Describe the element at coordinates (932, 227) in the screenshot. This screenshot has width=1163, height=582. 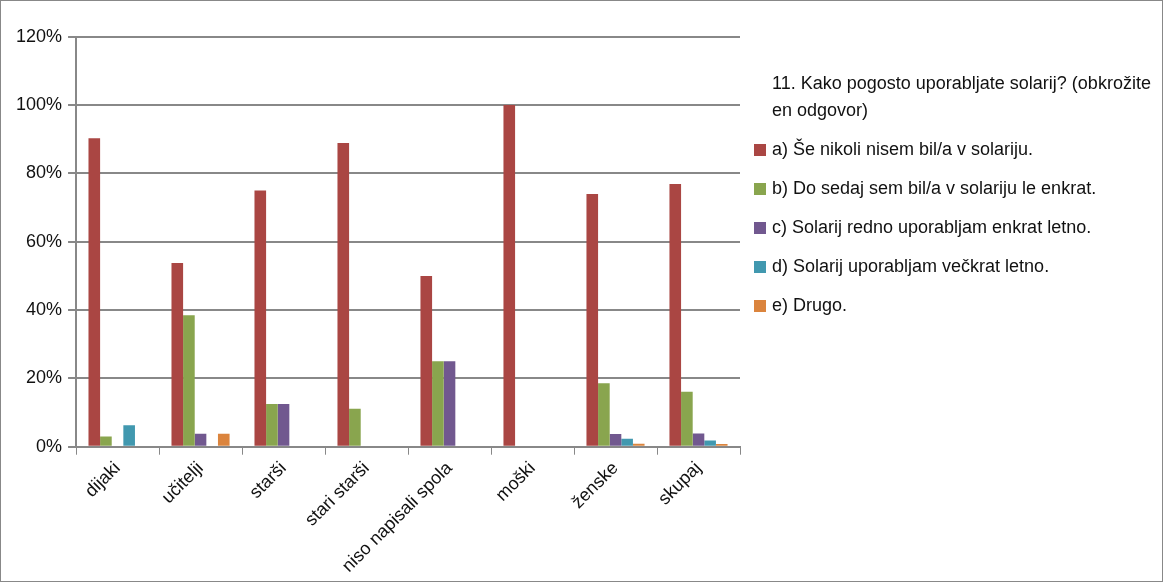
I see `legend-label: c) Solarij redno uporabljam enkrat letno.` at that location.